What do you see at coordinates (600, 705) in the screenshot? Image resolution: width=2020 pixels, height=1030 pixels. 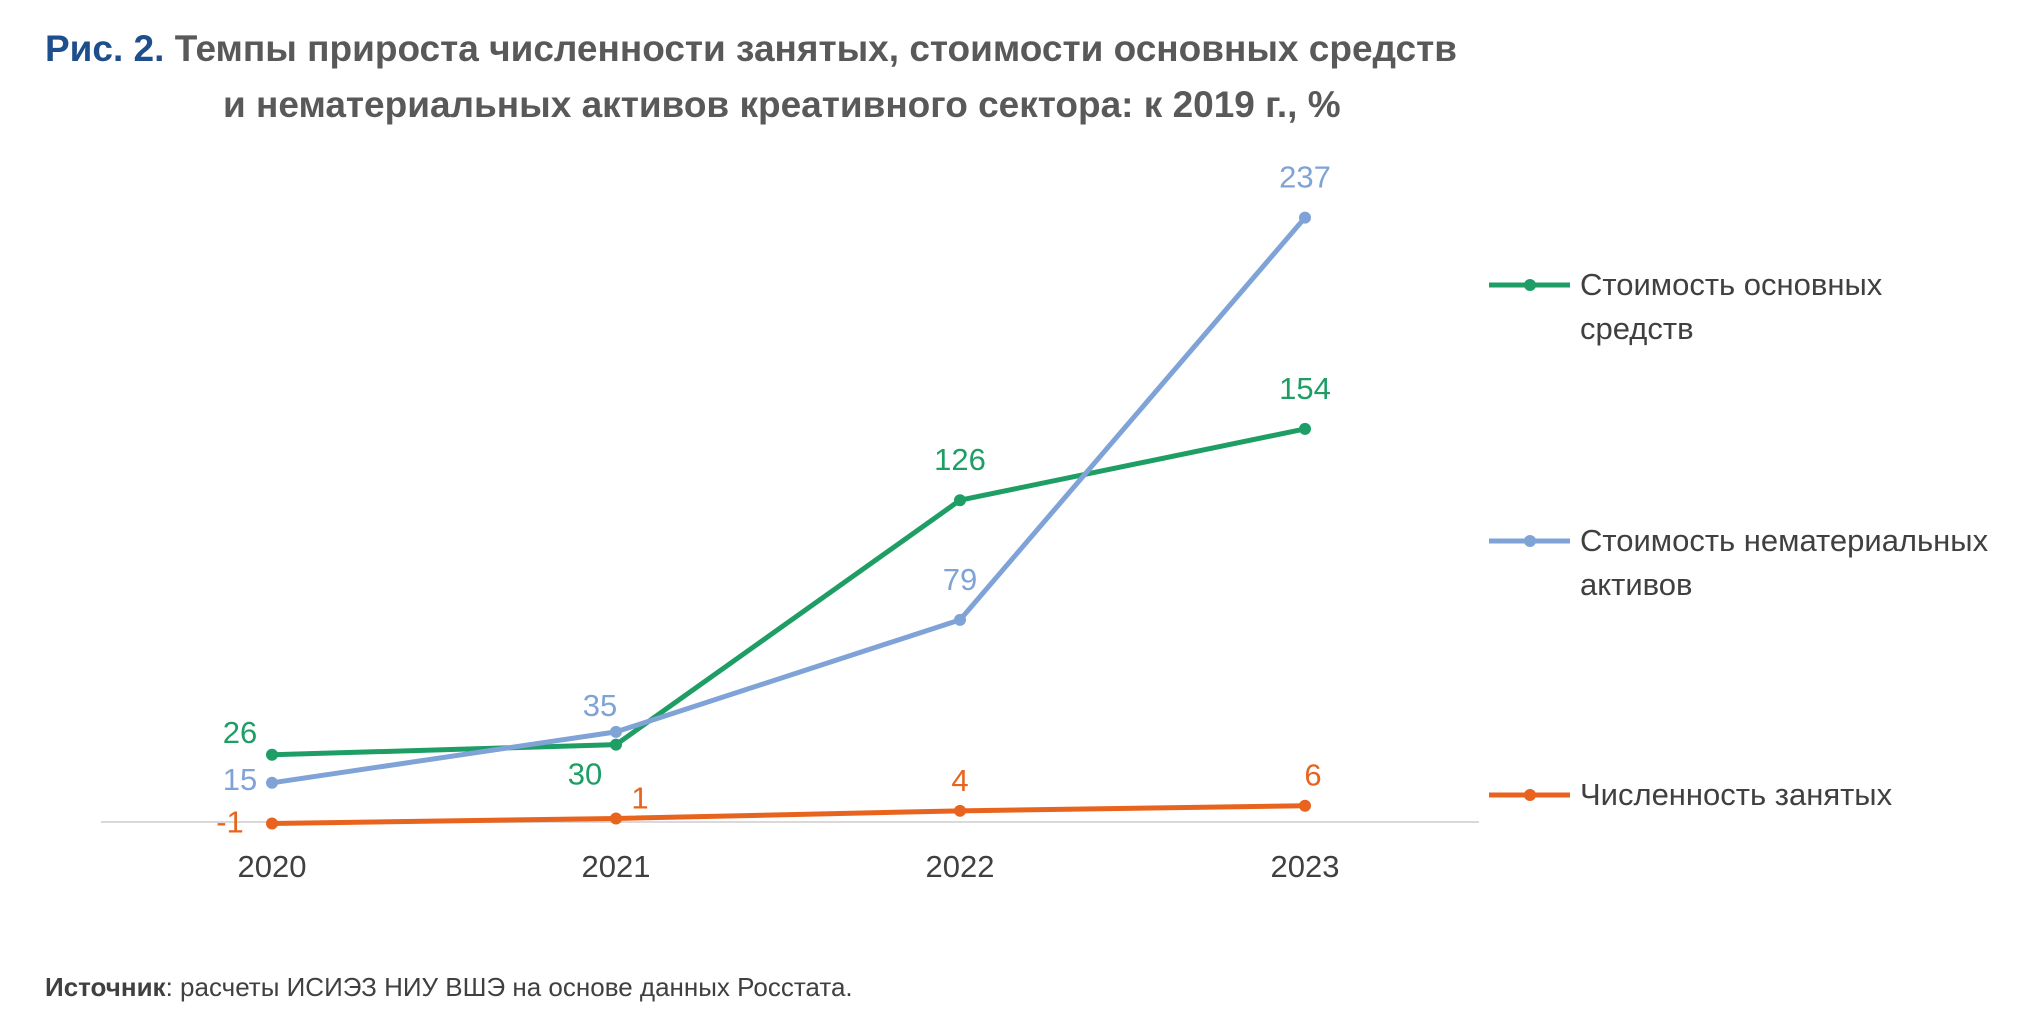 I see `data-label: 35` at bounding box center [600, 705].